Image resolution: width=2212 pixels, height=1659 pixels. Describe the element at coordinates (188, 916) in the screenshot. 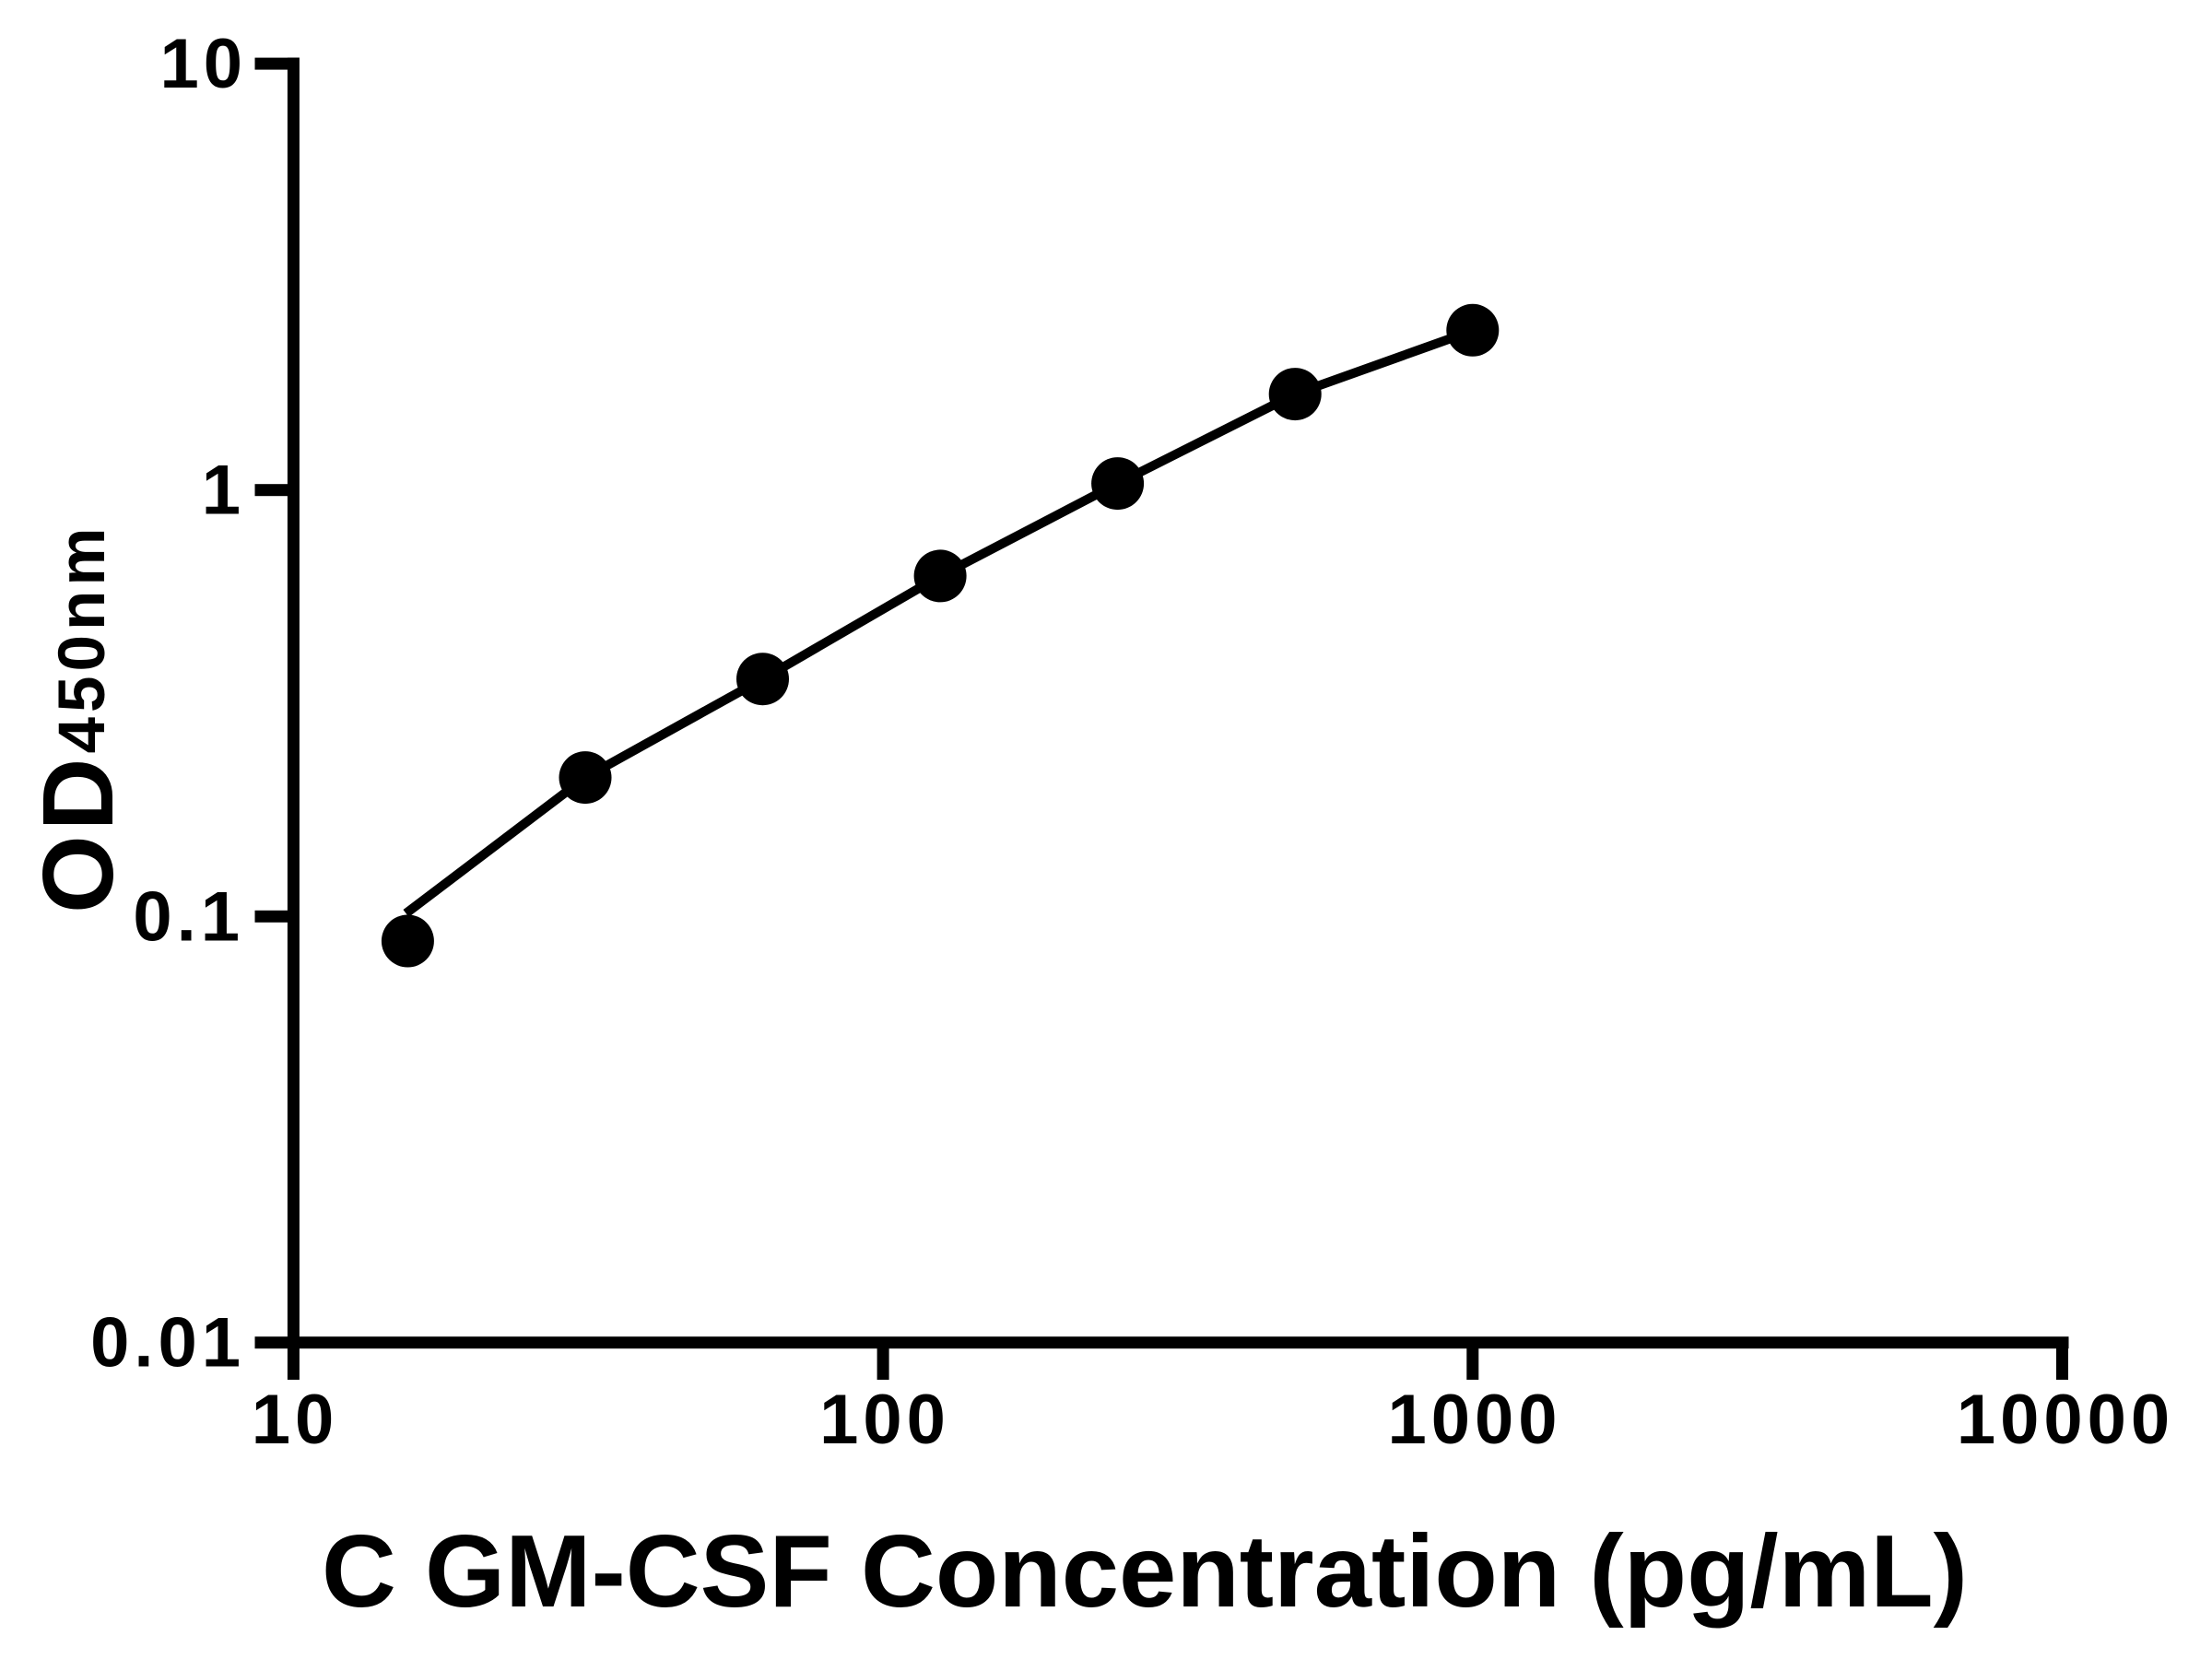

I see `svg-text: 0.1` at that location.